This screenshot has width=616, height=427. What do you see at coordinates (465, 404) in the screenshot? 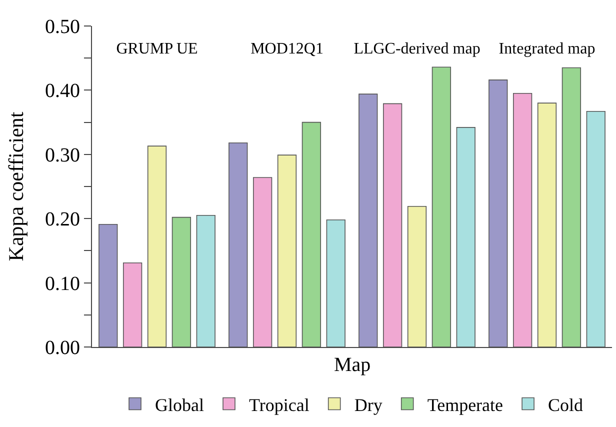
I see `legend-label: Temperate` at bounding box center [465, 404].